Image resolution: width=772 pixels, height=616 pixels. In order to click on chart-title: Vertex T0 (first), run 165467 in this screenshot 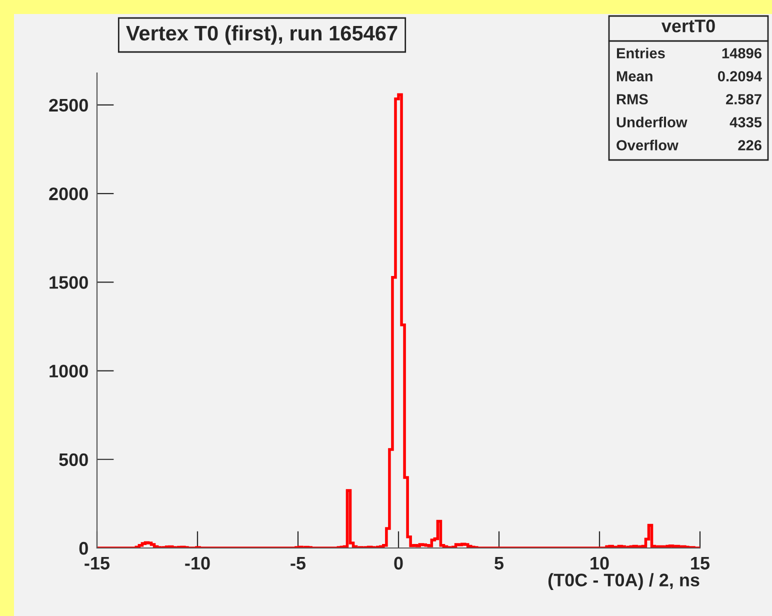, I will do `click(262, 35)`.